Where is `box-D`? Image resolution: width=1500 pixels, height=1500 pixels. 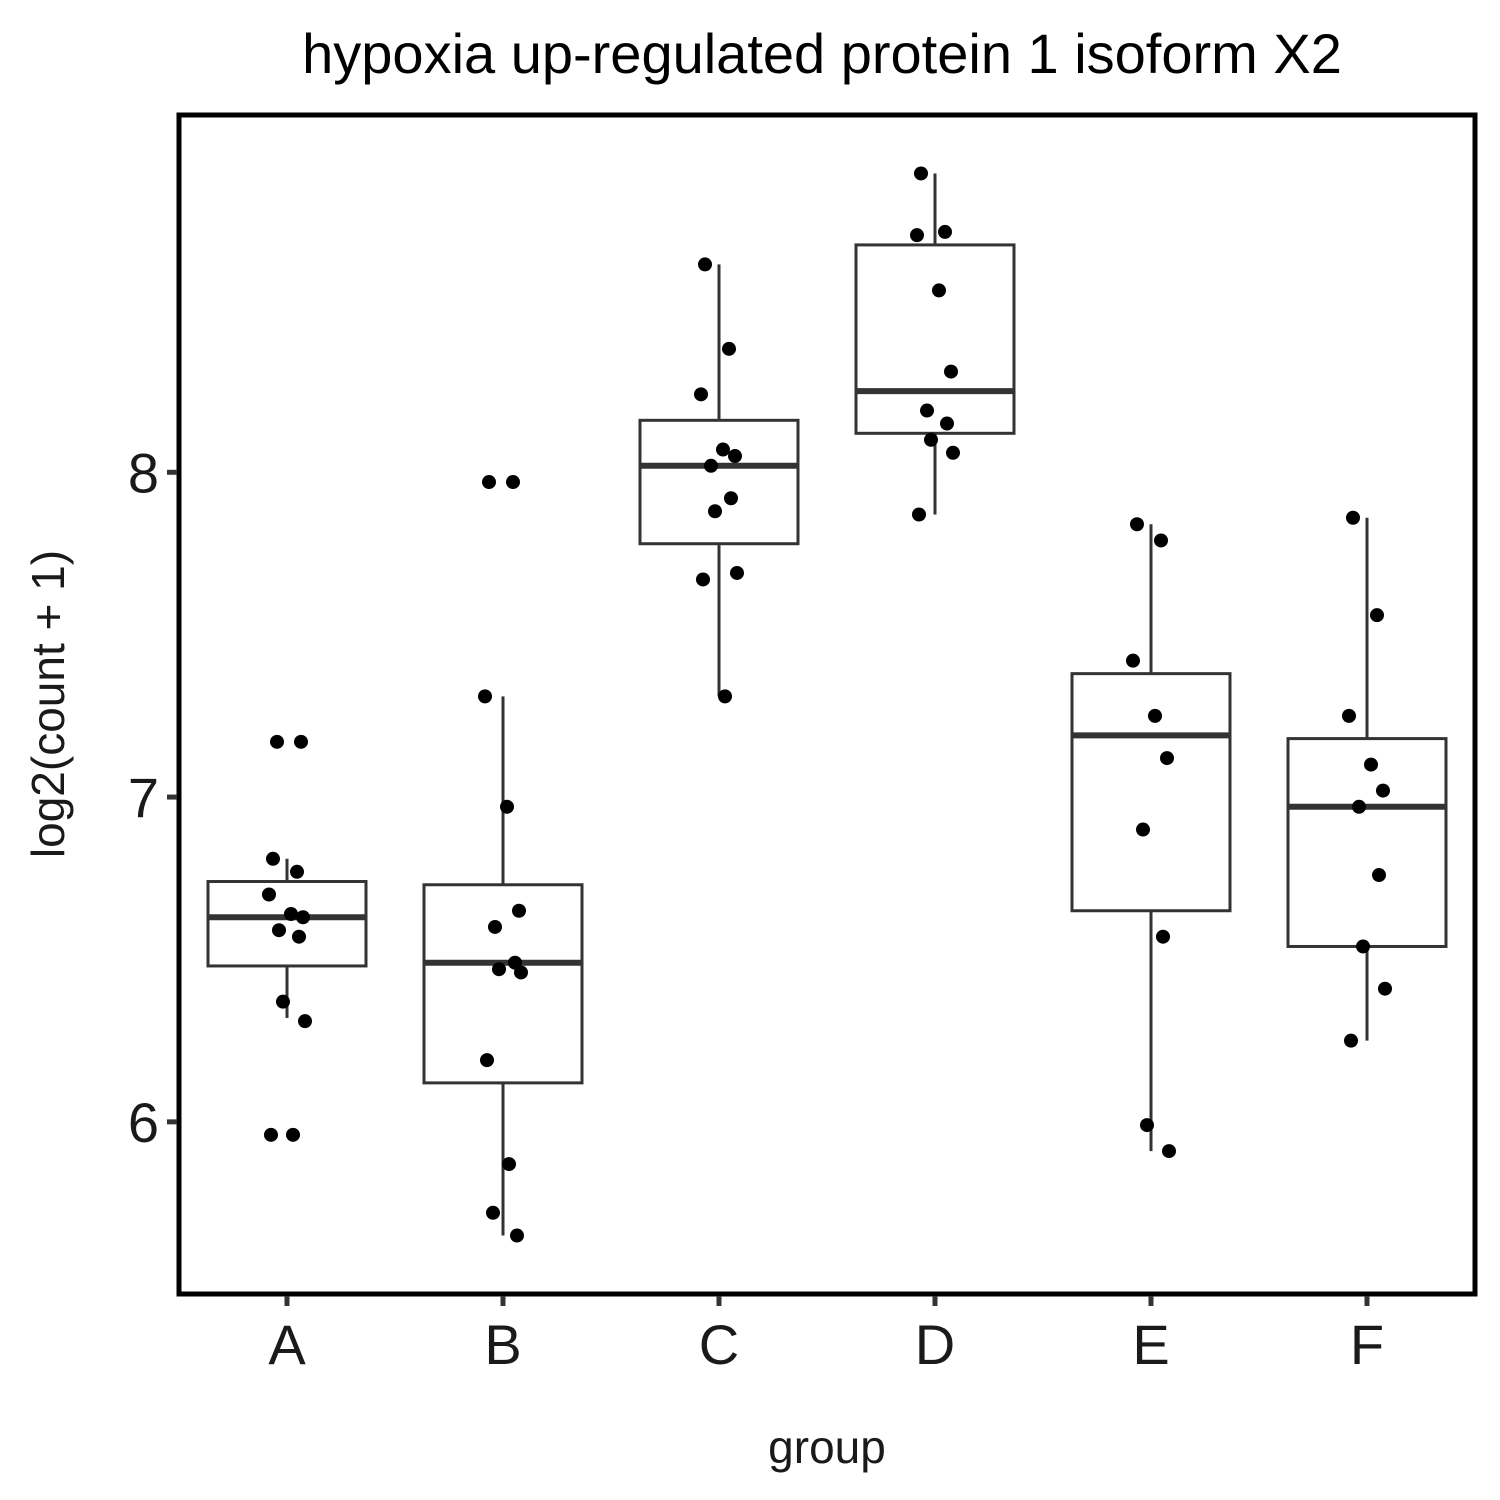 box-D is located at coordinates (935, 344).